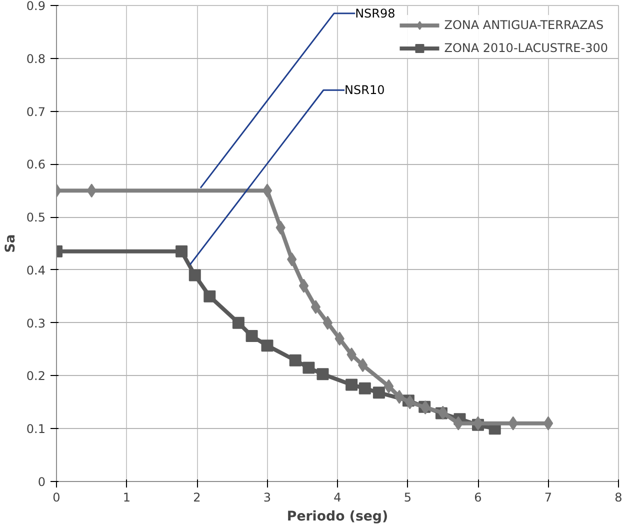  What do you see at coordinates (36, 59) in the screenshot?
I see `y-tick-label: 0.8` at bounding box center [36, 59].